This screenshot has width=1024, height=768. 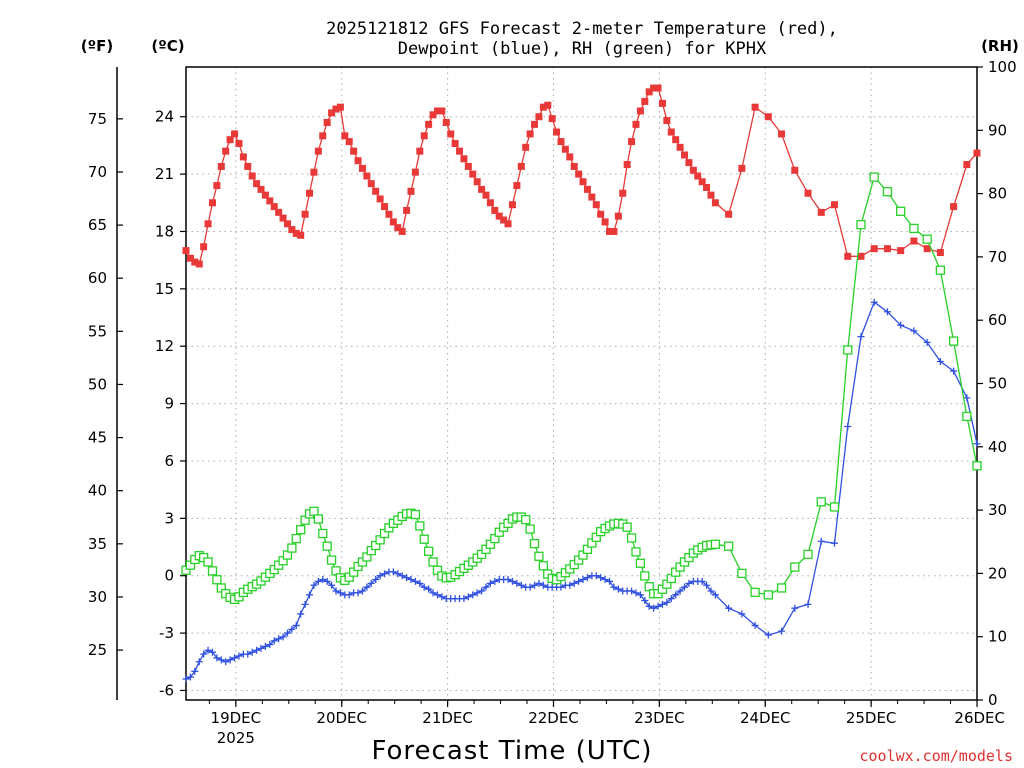 What do you see at coordinates (97, 46) in the screenshot?
I see `fahrenheit-axis-unit: (ºF)` at bounding box center [97, 46].